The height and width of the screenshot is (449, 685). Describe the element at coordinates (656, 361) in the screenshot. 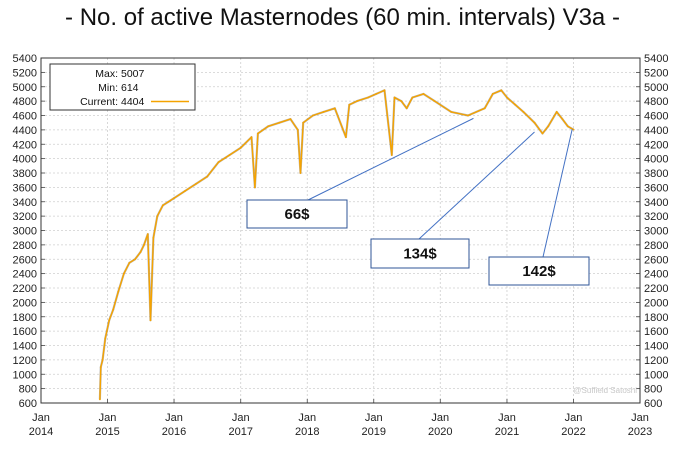

I see `y-tick-label-right: 1200` at that location.